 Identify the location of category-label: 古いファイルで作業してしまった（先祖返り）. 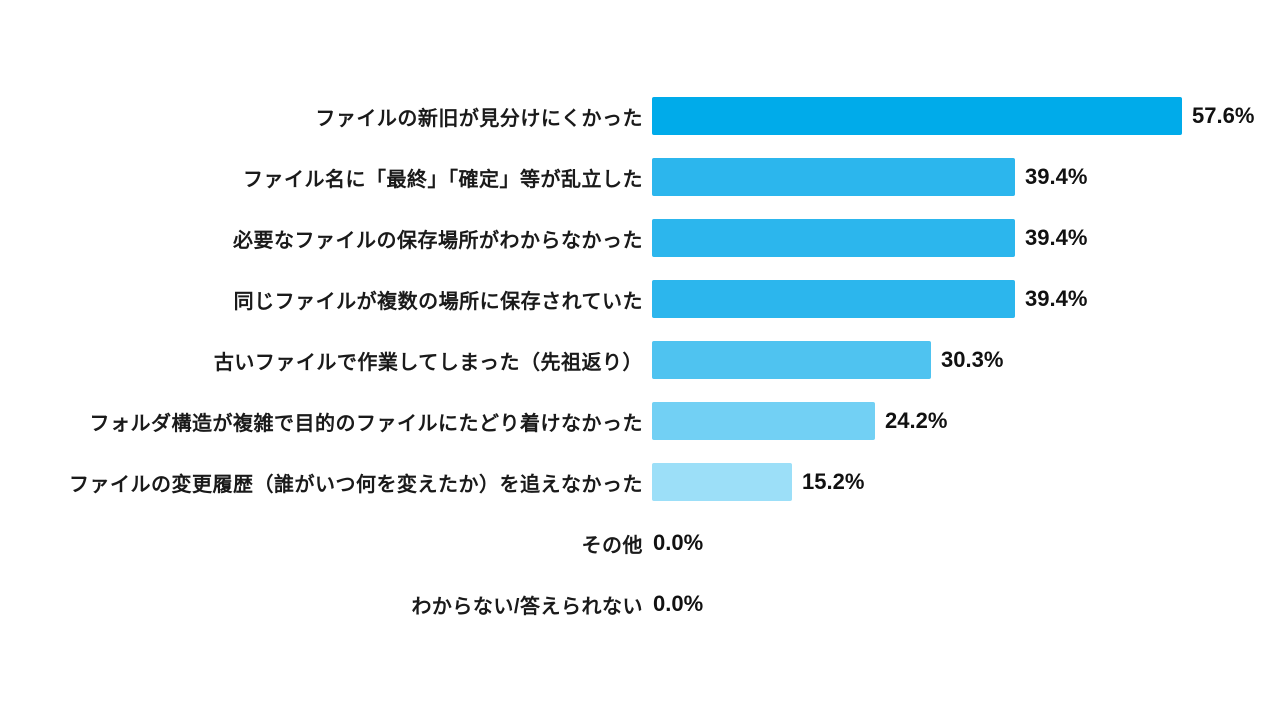
(428, 362).